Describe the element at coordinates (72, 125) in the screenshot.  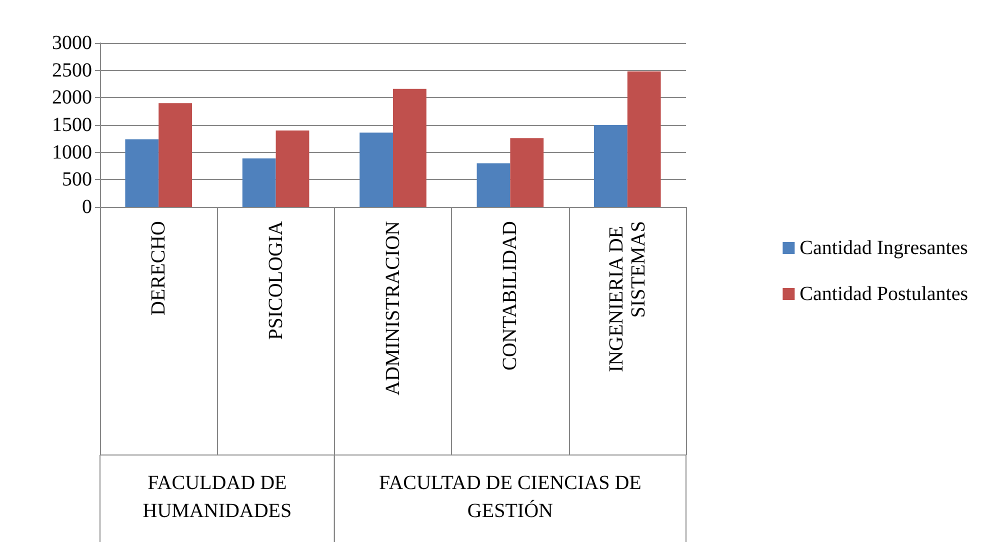
I see `y-tick-label: 1500` at that location.